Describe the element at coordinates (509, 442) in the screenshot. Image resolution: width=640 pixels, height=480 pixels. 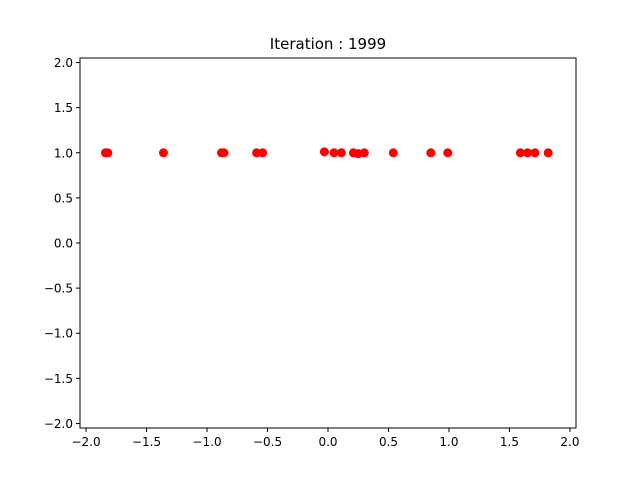
I see `x-tick-label: 1.5` at that location.